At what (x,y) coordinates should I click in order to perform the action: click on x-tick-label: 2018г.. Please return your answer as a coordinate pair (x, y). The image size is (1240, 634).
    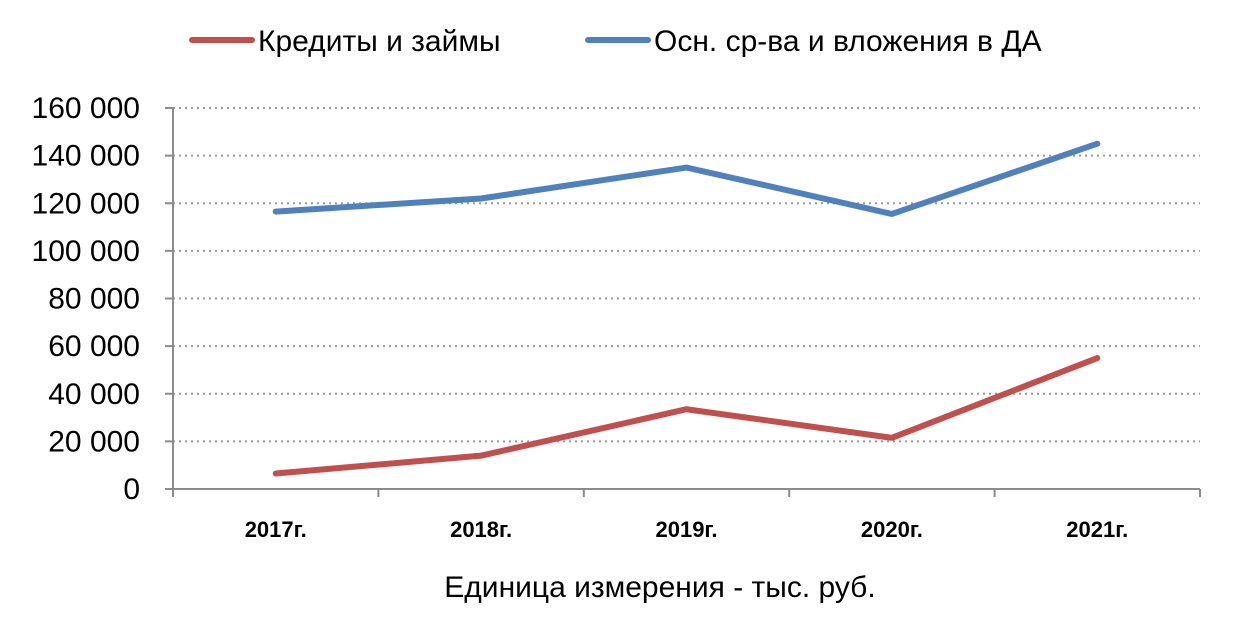
    Looking at the image, I should click on (481, 529).